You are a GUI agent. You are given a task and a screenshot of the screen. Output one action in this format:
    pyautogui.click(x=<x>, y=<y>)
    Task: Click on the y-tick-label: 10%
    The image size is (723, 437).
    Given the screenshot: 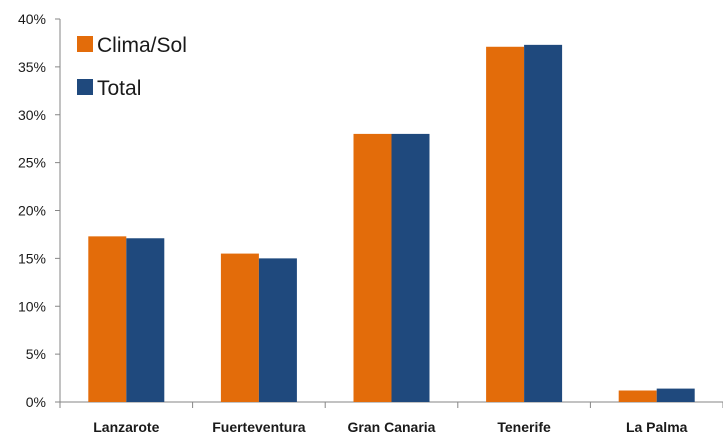 What is the action you would take?
    pyautogui.click(x=32, y=306)
    